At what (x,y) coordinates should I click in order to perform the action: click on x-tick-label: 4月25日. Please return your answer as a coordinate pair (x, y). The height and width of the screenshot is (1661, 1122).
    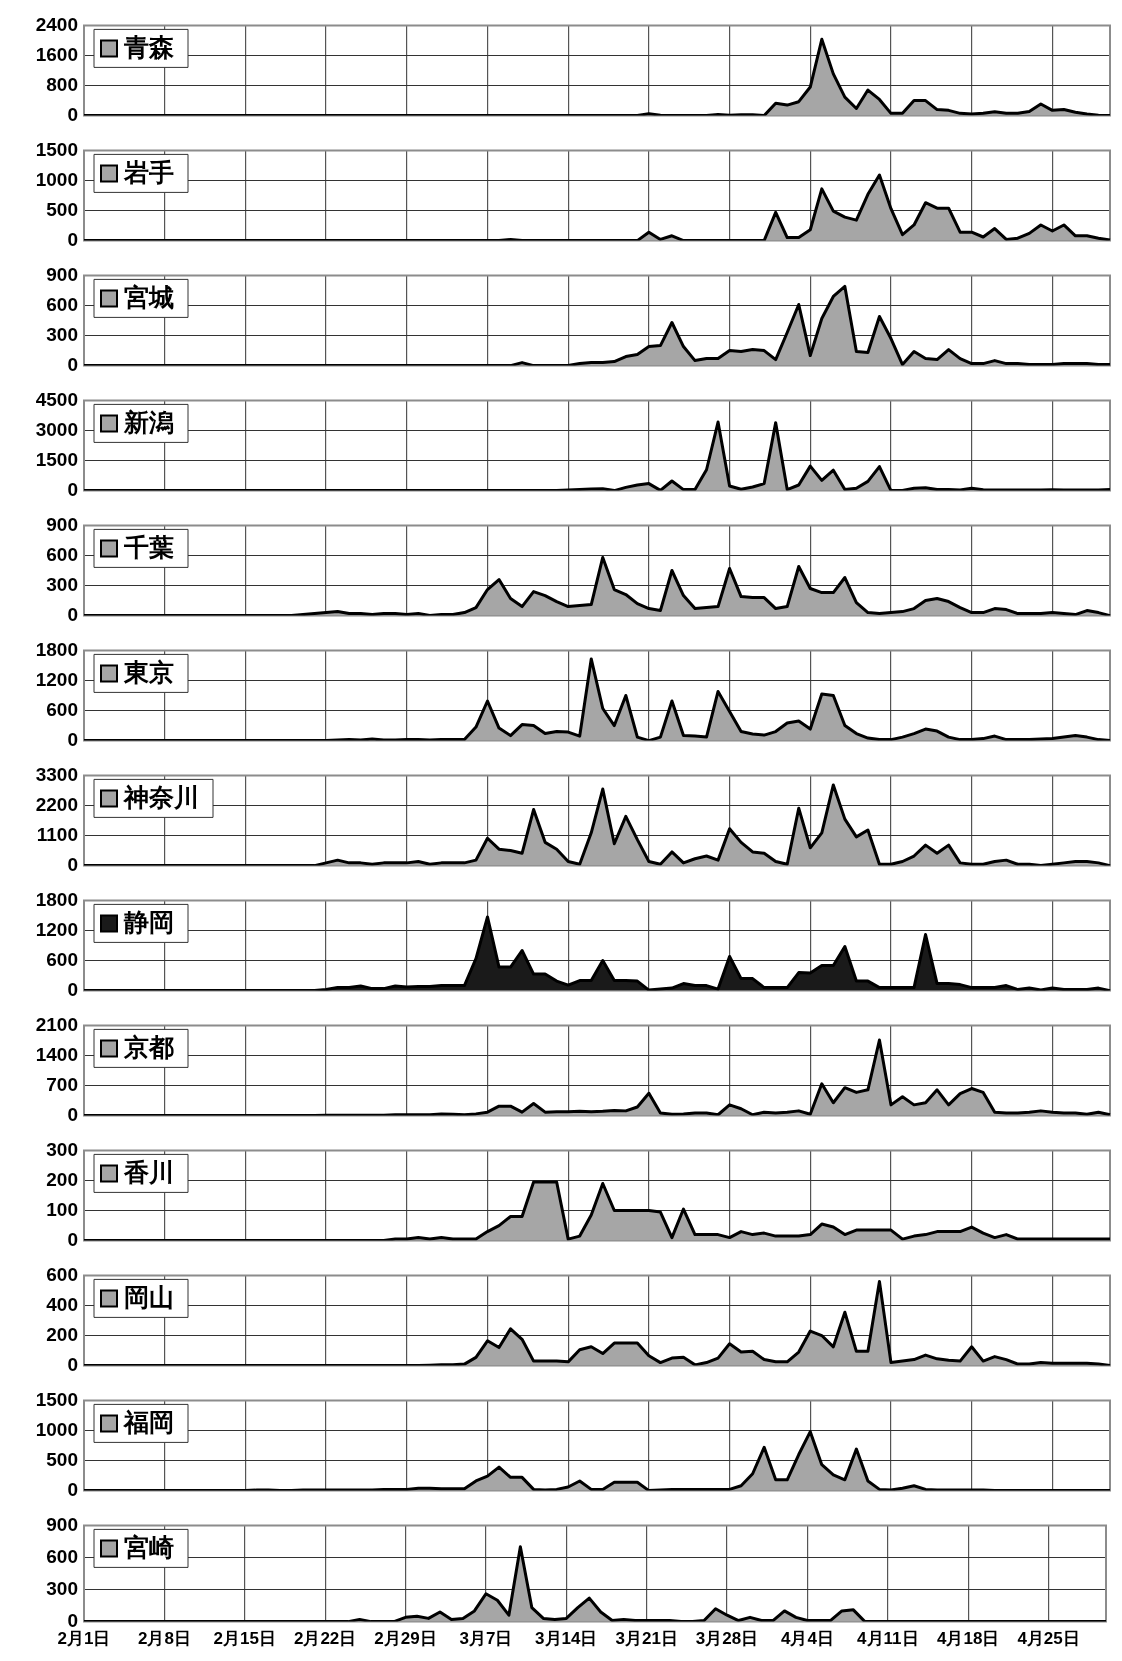
    Looking at the image, I should click on (1048, 1639).